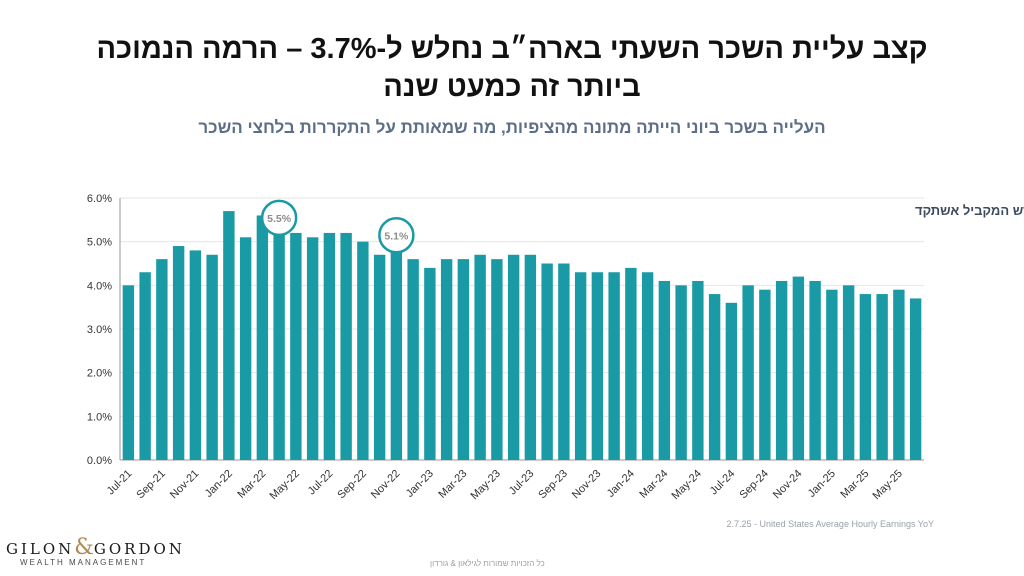 The width and height of the screenshot is (1024, 576). What do you see at coordinates (420, 484) in the screenshot?
I see `x-tick-label: Jan-23` at bounding box center [420, 484].